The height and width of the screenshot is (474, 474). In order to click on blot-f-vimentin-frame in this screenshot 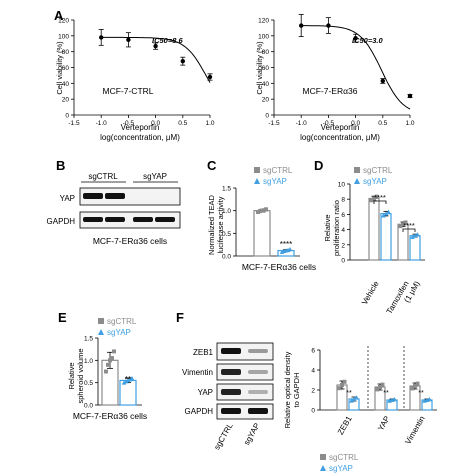, I will do `click(245, 372)`.